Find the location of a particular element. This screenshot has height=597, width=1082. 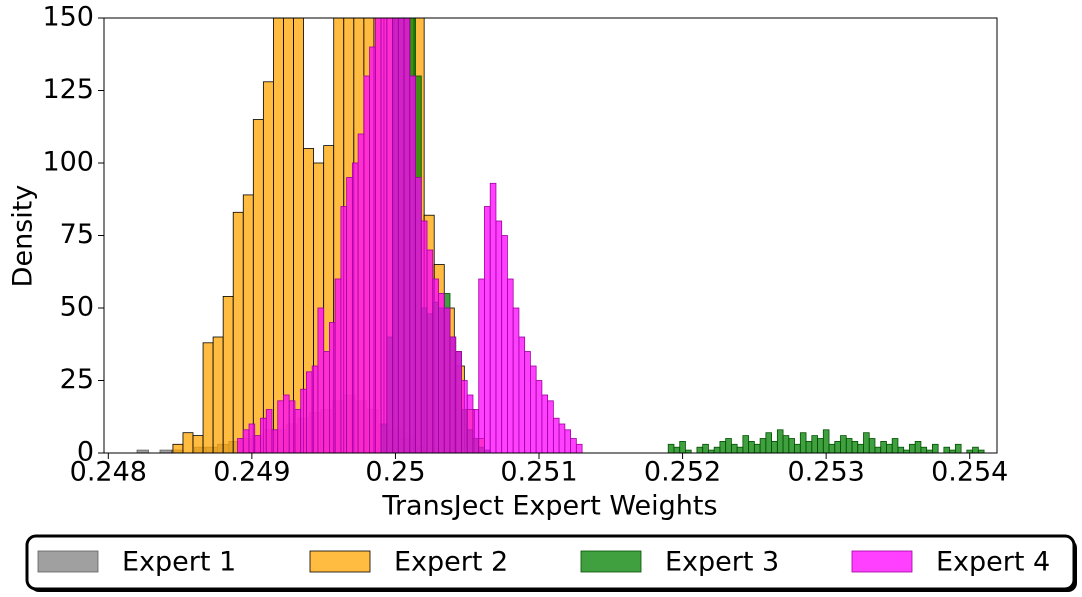

y-tick-label: 25 is located at coordinates (77, 379).